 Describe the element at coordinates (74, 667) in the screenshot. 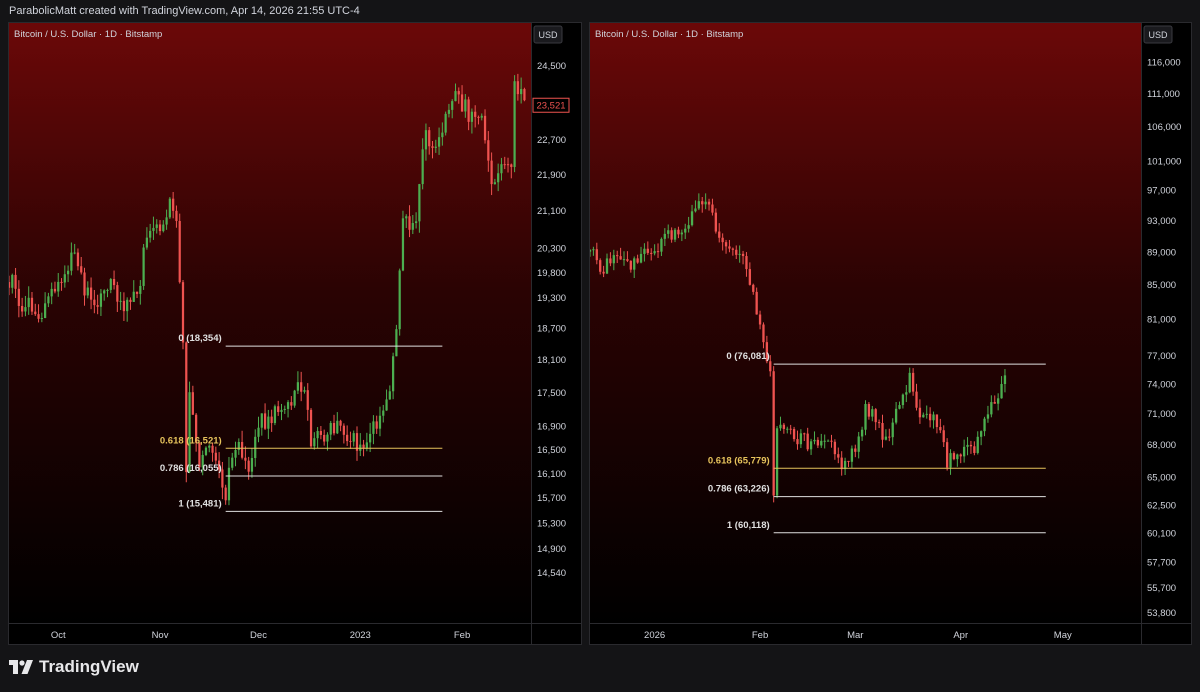

I see `tradingview-brand: TradingView` at that location.